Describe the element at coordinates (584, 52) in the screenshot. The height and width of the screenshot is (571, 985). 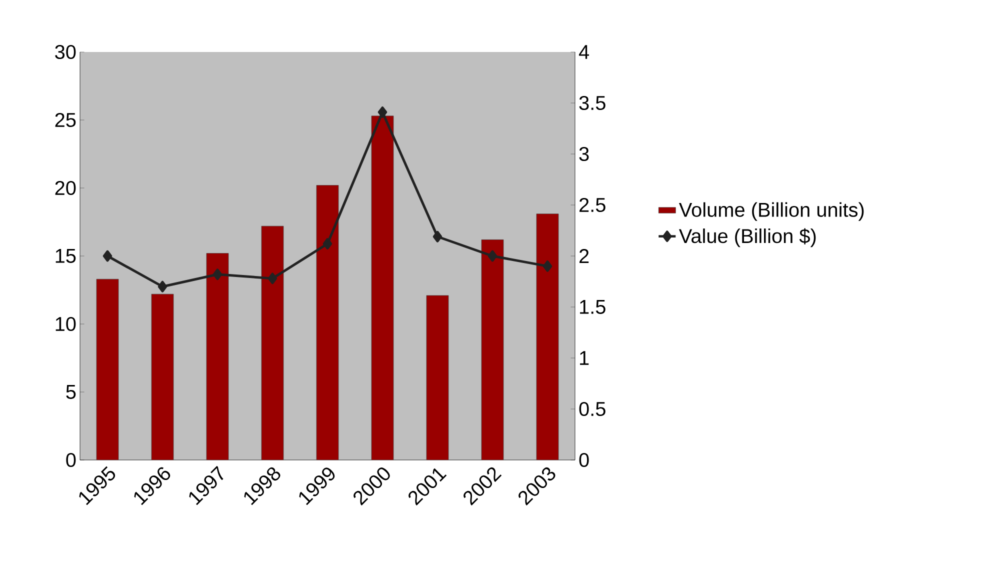
I see `y2-tick-label: 4` at that location.